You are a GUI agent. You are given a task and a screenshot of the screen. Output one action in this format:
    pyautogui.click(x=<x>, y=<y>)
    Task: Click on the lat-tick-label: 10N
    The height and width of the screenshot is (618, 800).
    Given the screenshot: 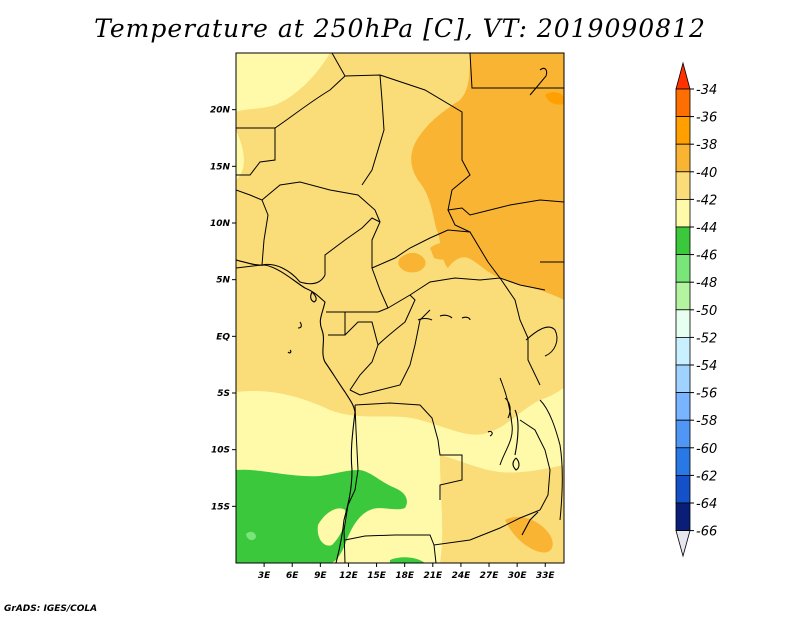 What is the action you would take?
    pyautogui.click(x=220, y=224)
    